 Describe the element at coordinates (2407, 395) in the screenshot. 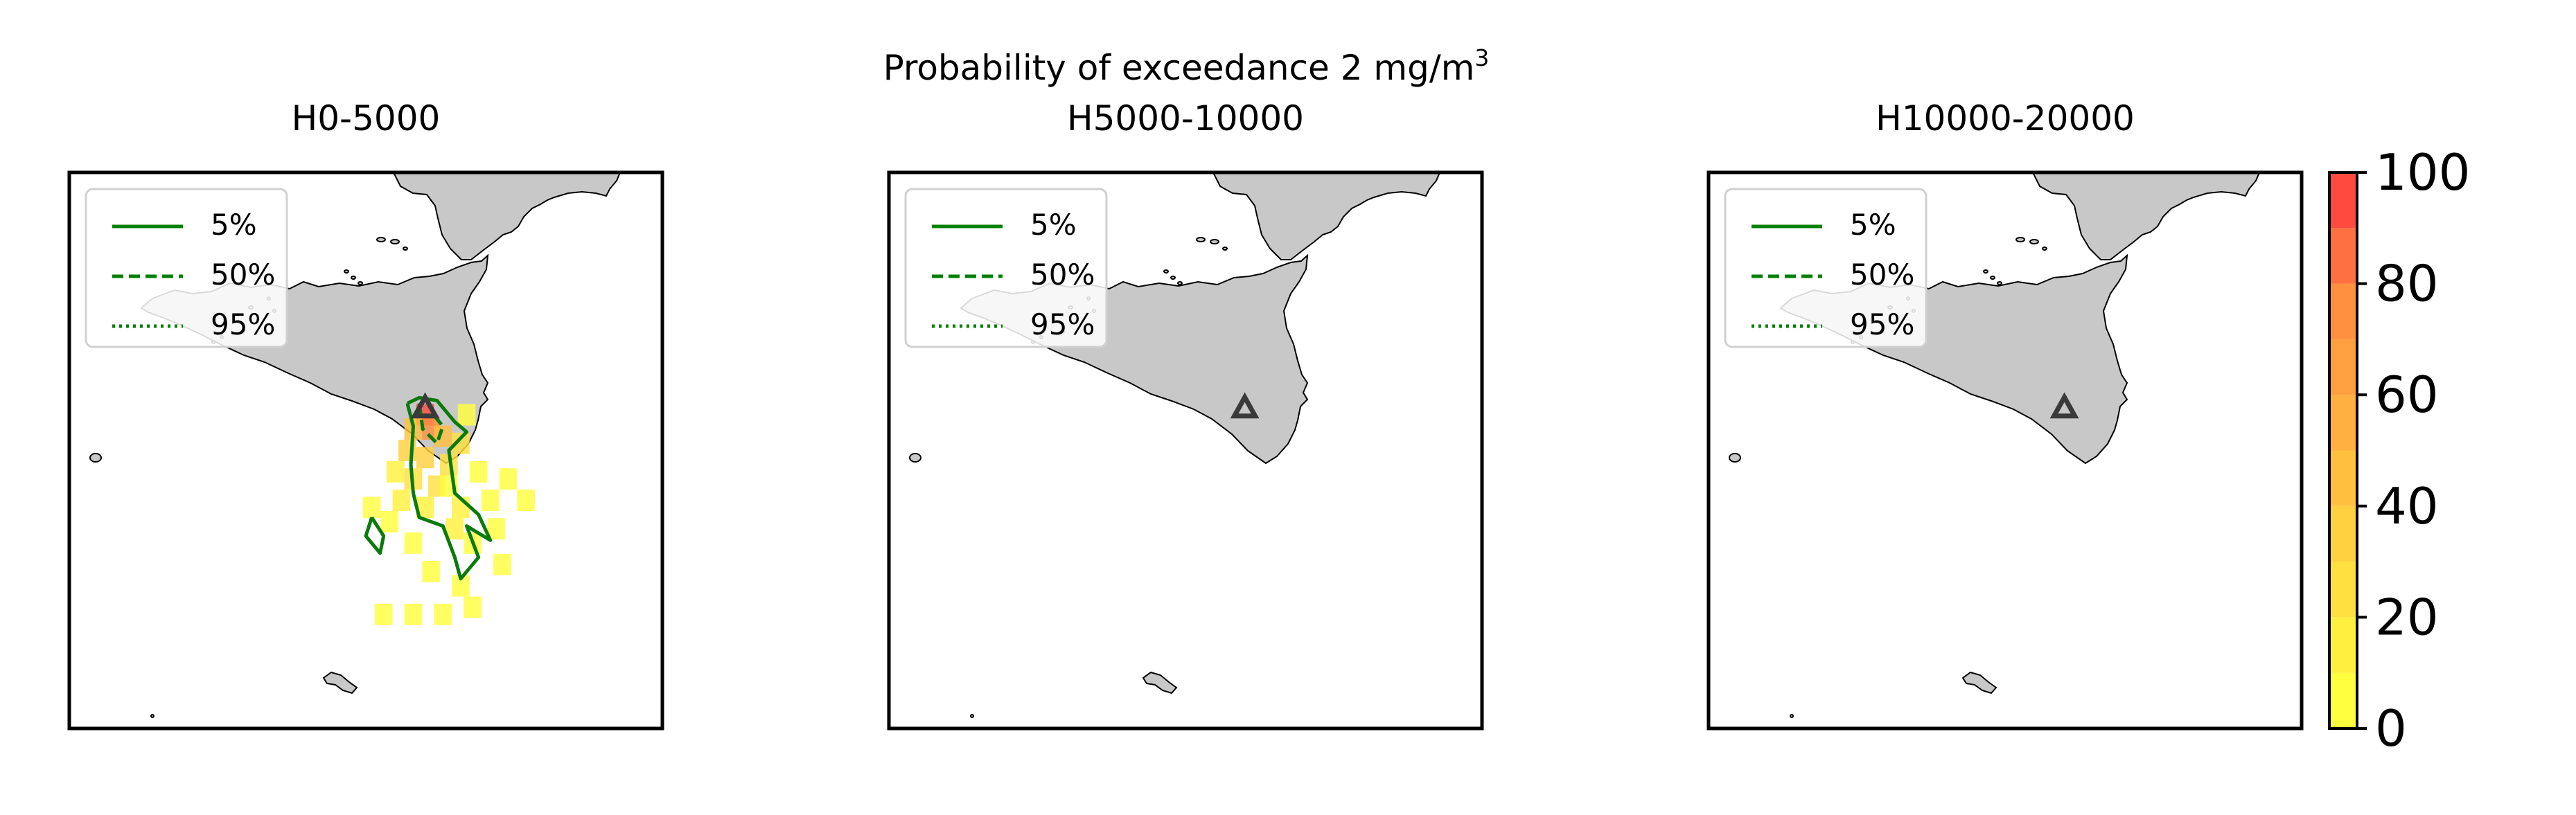

I see `colorbar-tick-label: 60` at that location.